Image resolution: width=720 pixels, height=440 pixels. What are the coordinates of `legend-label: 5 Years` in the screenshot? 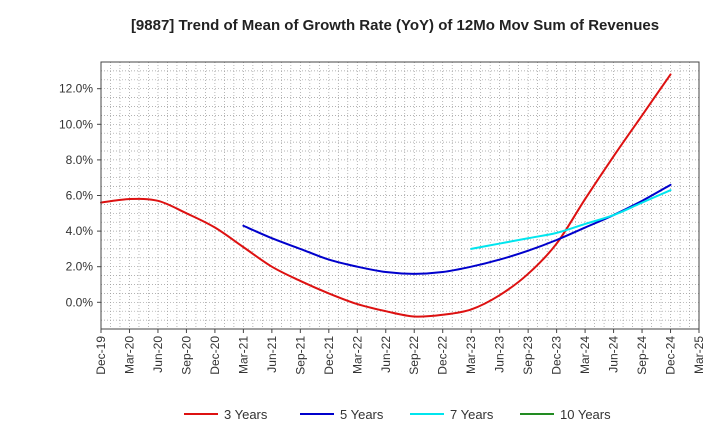 It's located at (362, 414).